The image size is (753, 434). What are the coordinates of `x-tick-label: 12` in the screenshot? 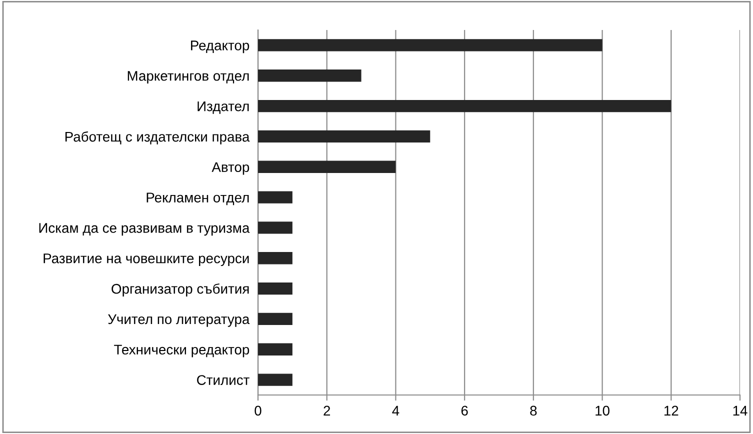 It's located at (671, 411).